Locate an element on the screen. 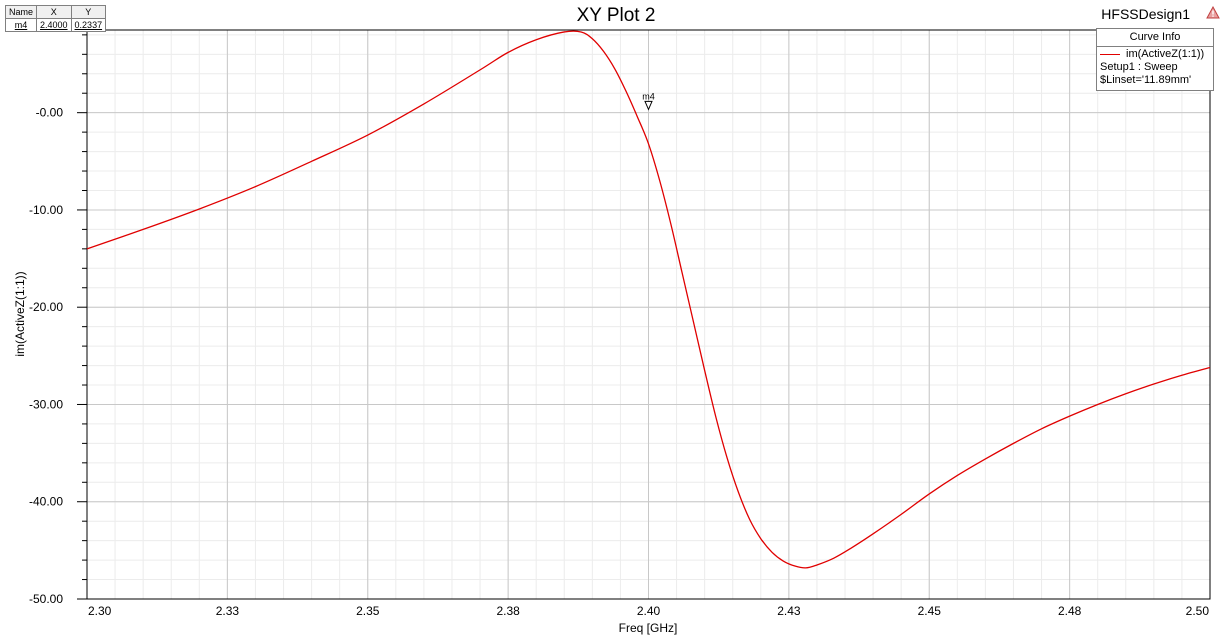 The width and height of the screenshot is (1232, 638). marker-layer: m4 is located at coordinates (648, 101).